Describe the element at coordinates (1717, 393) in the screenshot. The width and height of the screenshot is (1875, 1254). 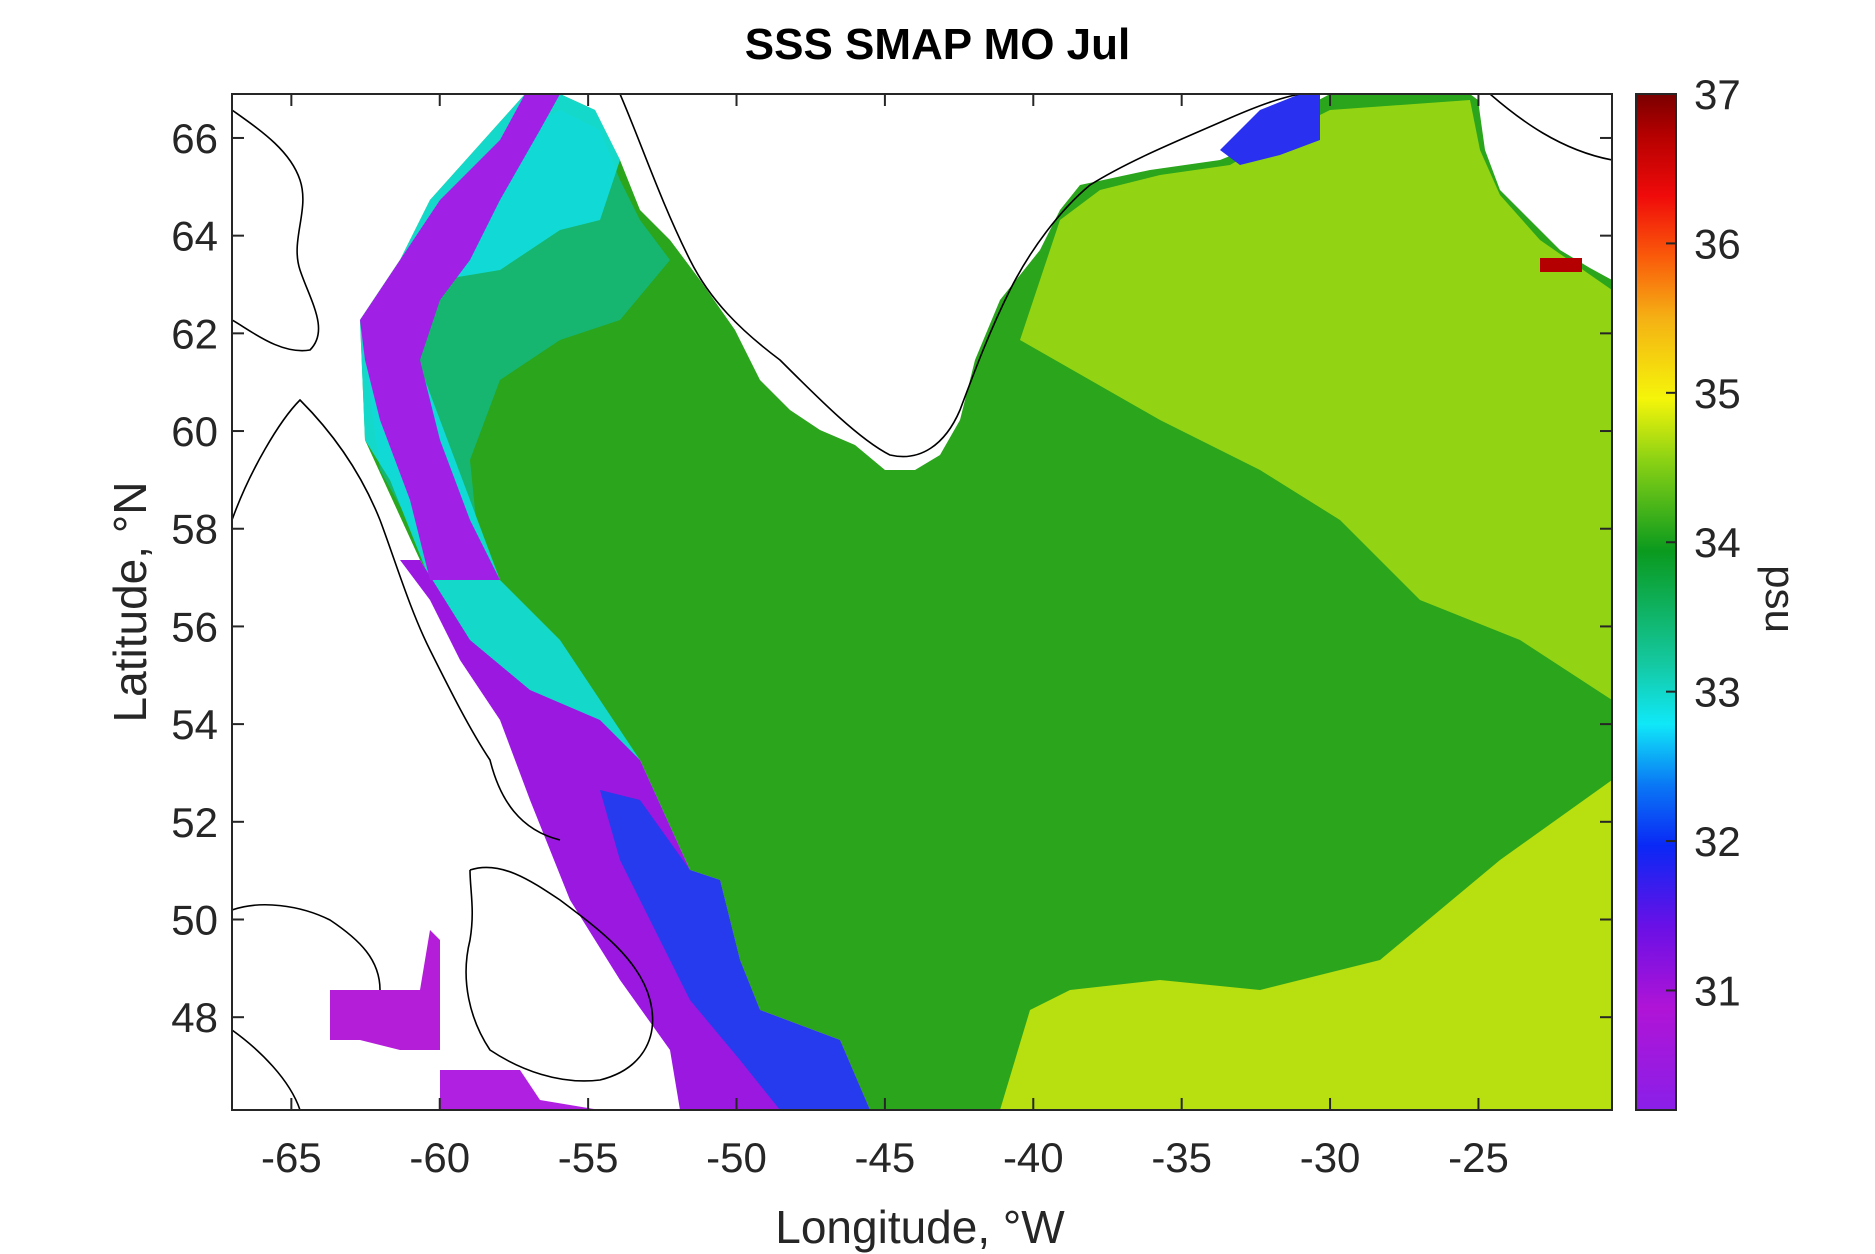
I see `colorbar-tick-label: 35` at that location.